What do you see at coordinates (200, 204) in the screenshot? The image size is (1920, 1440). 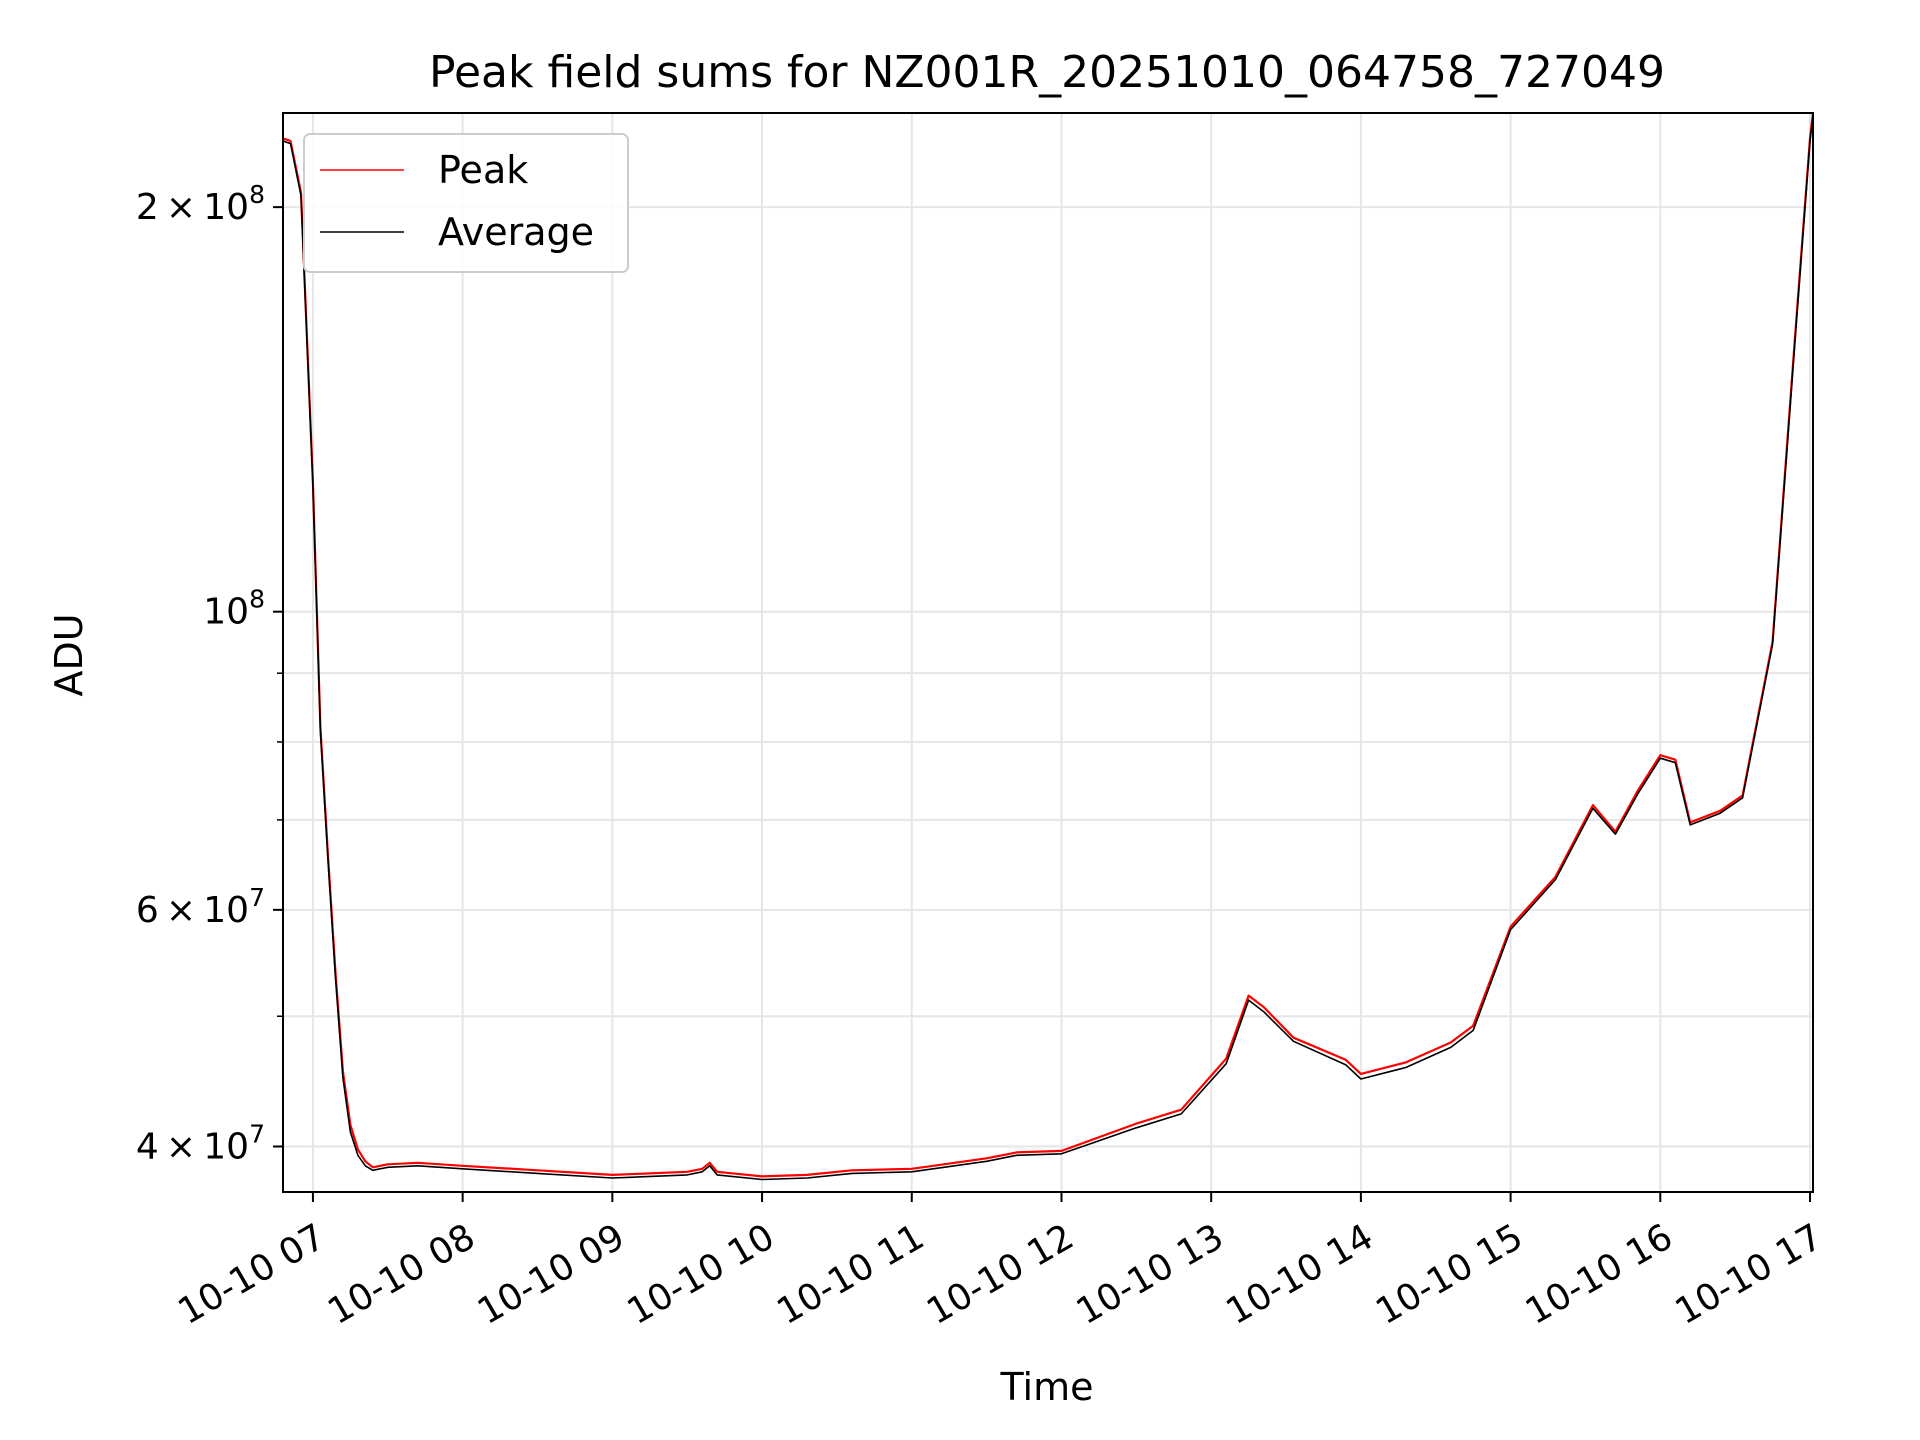 I see `y-tick-label: 2 × 10⁸` at bounding box center [200, 204].